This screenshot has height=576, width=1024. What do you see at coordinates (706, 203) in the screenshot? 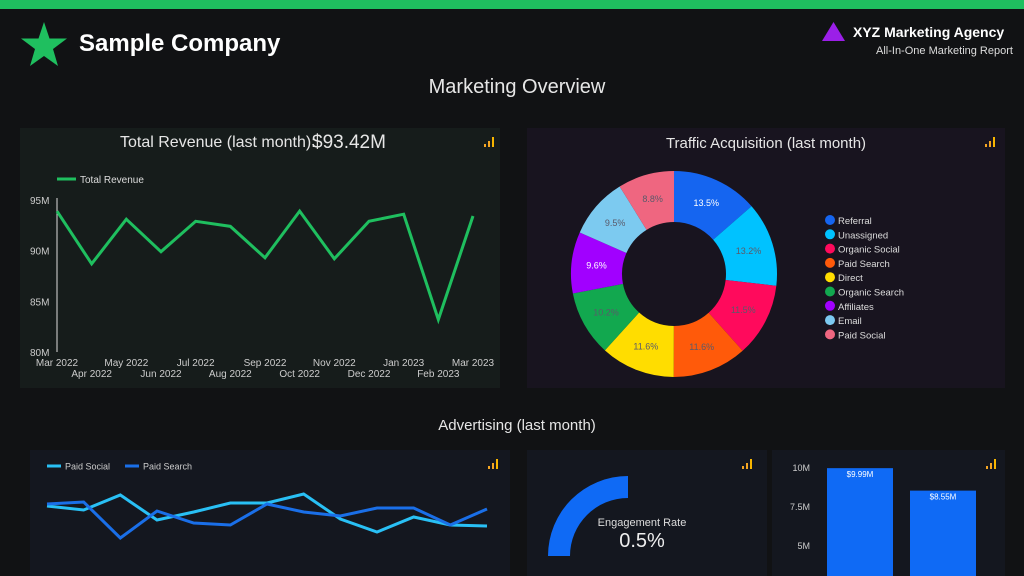
I see `slice-label: 13.5%` at bounding box center [706, 203].